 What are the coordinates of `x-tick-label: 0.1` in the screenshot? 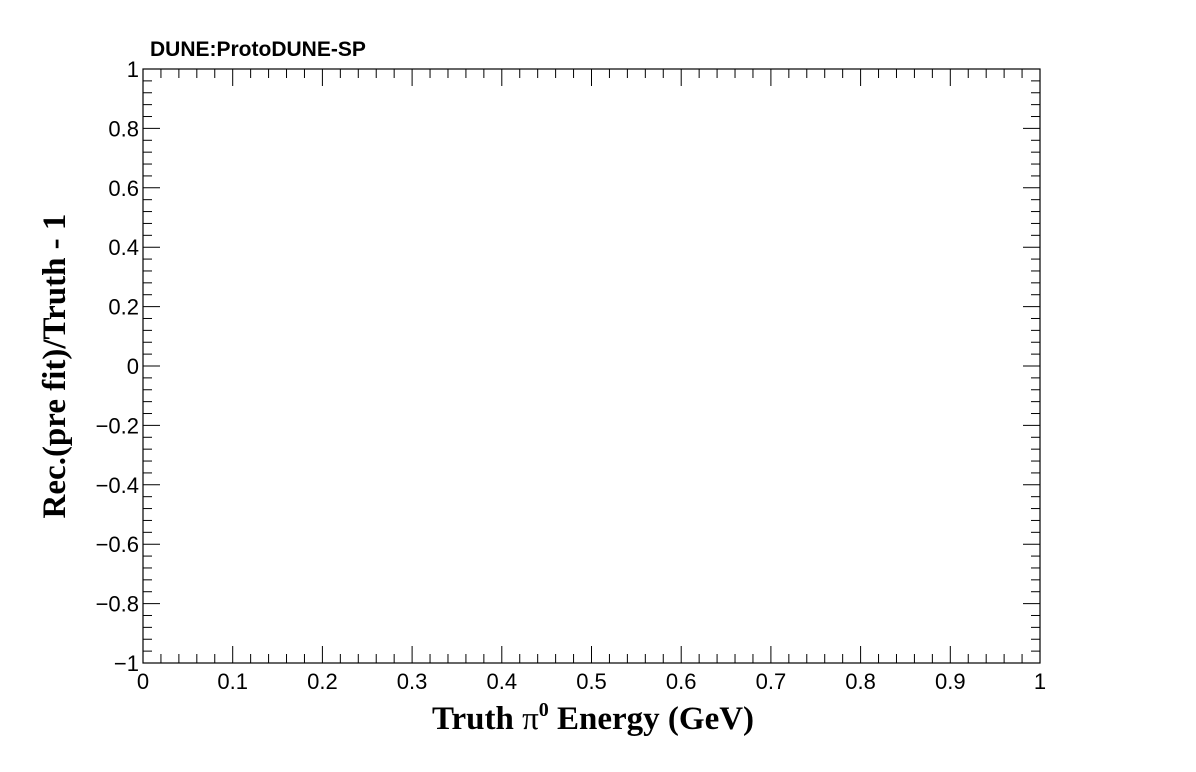 It's located at (232, 681).